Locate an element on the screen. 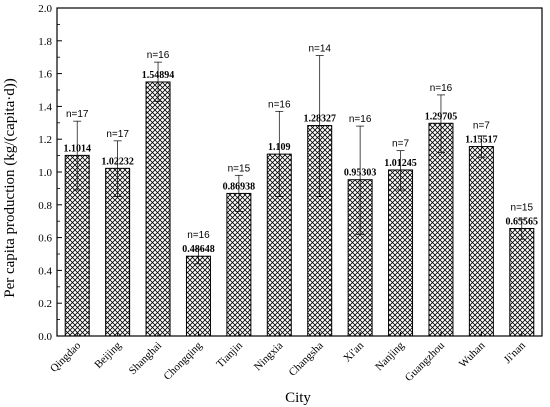  value-label: 0.48648 is located at coordinates (198, 249).